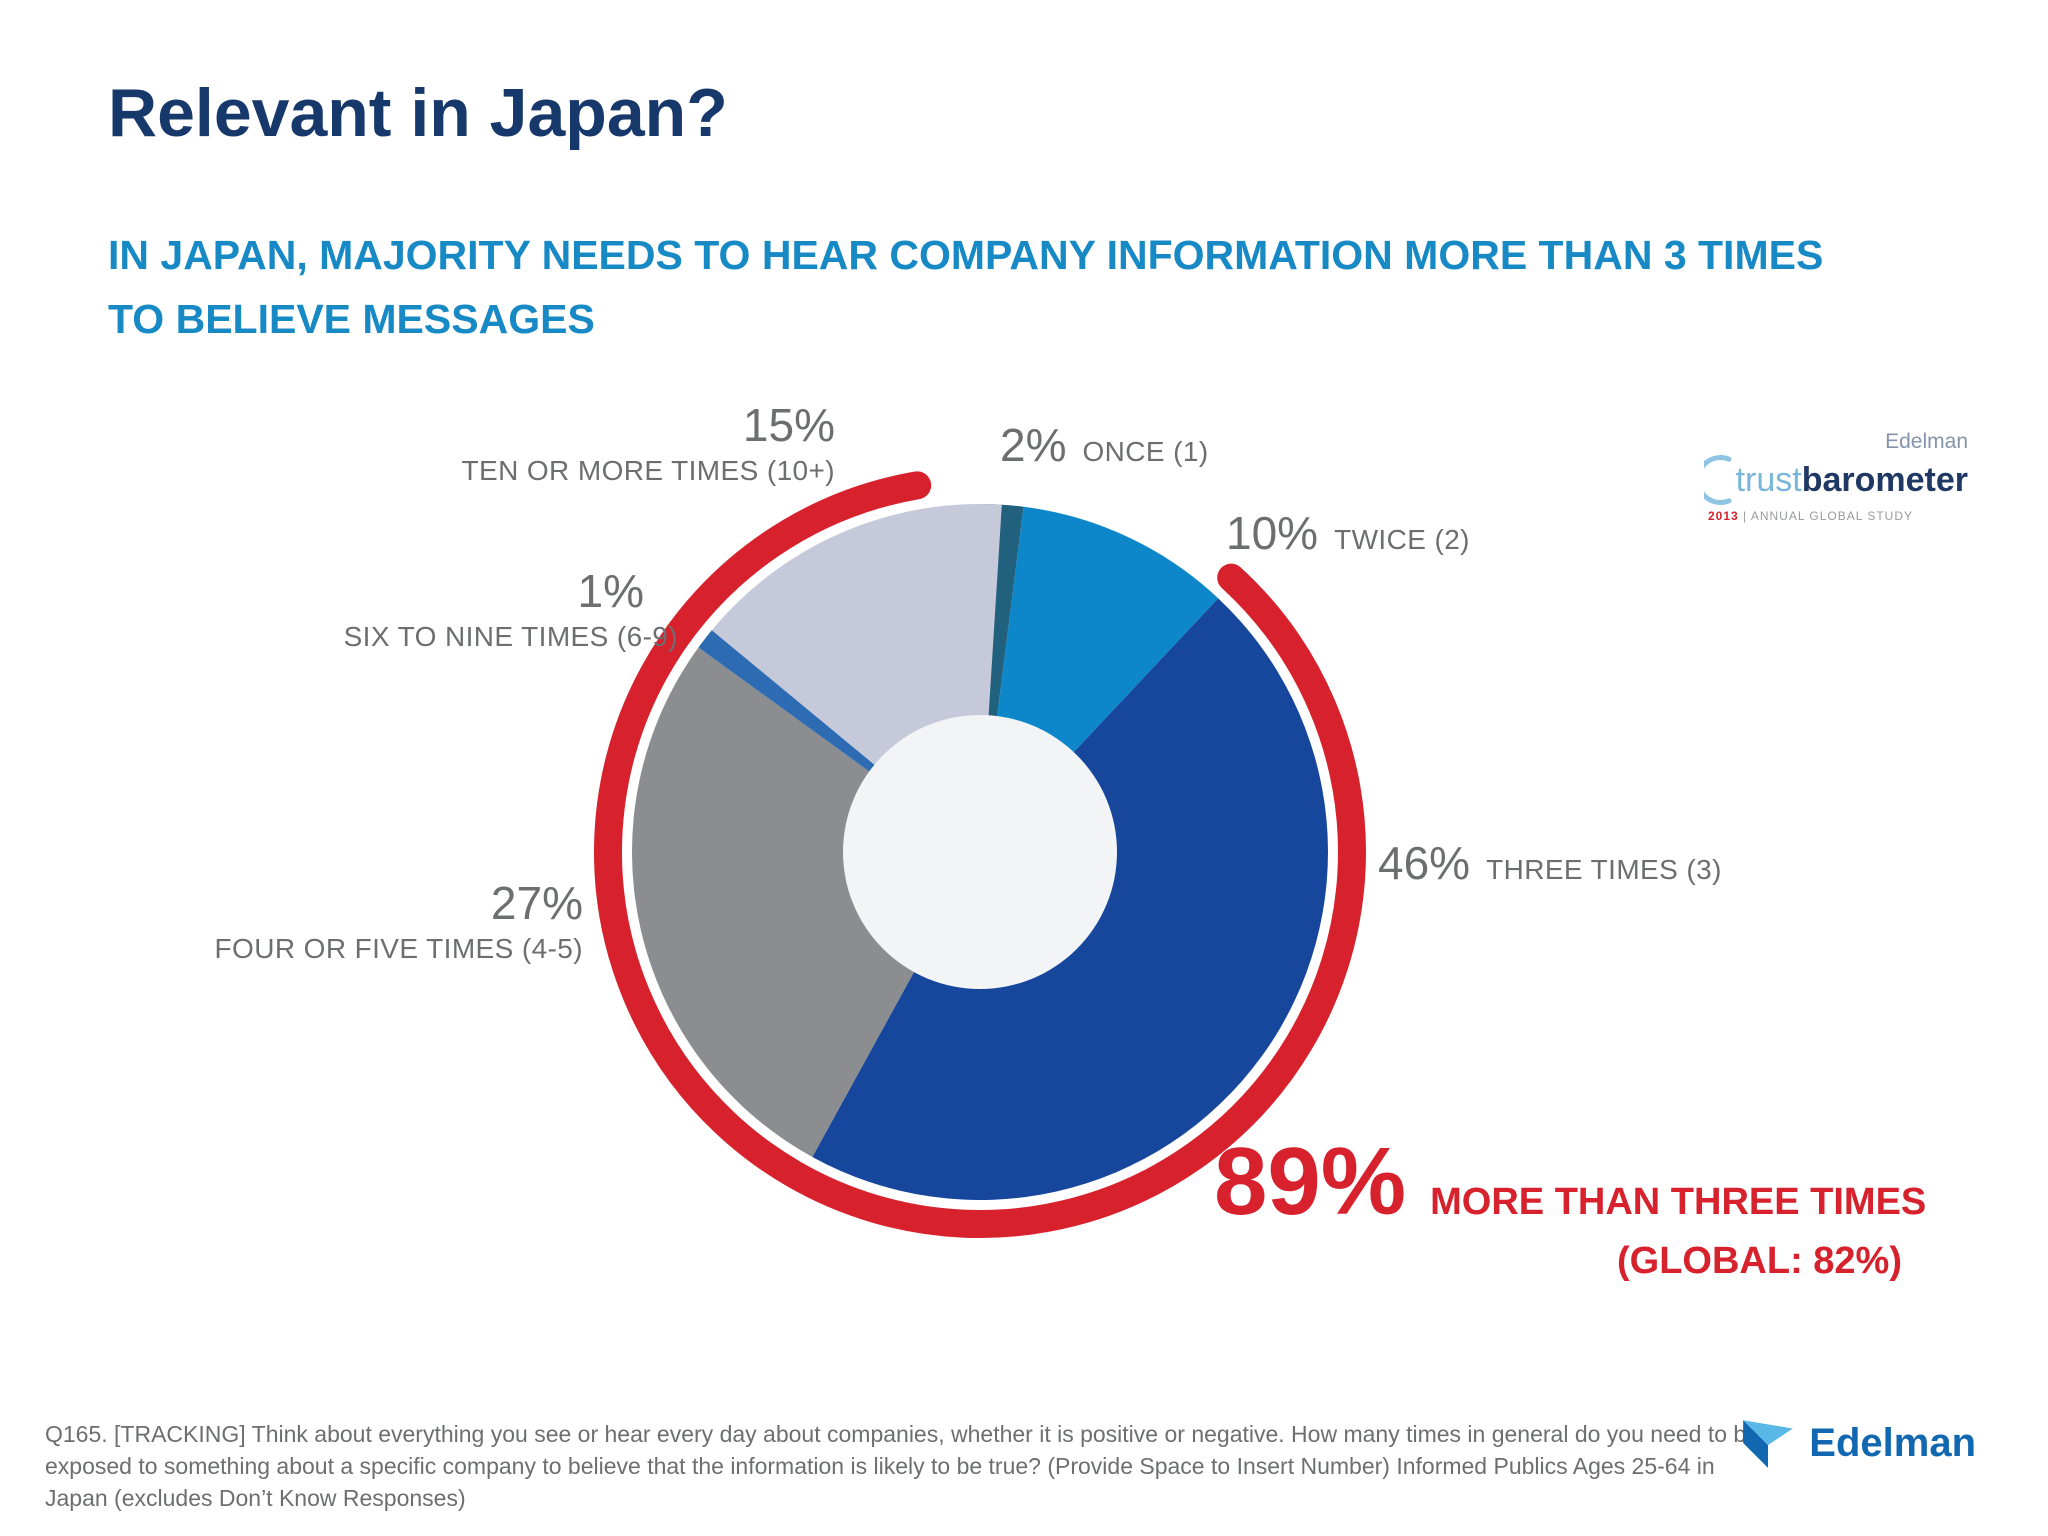  What do you see at coordinates (1926, 441) in the screenshot?
I see `tb-edelman-text: Edelman` at bounding box center [1926, 441].